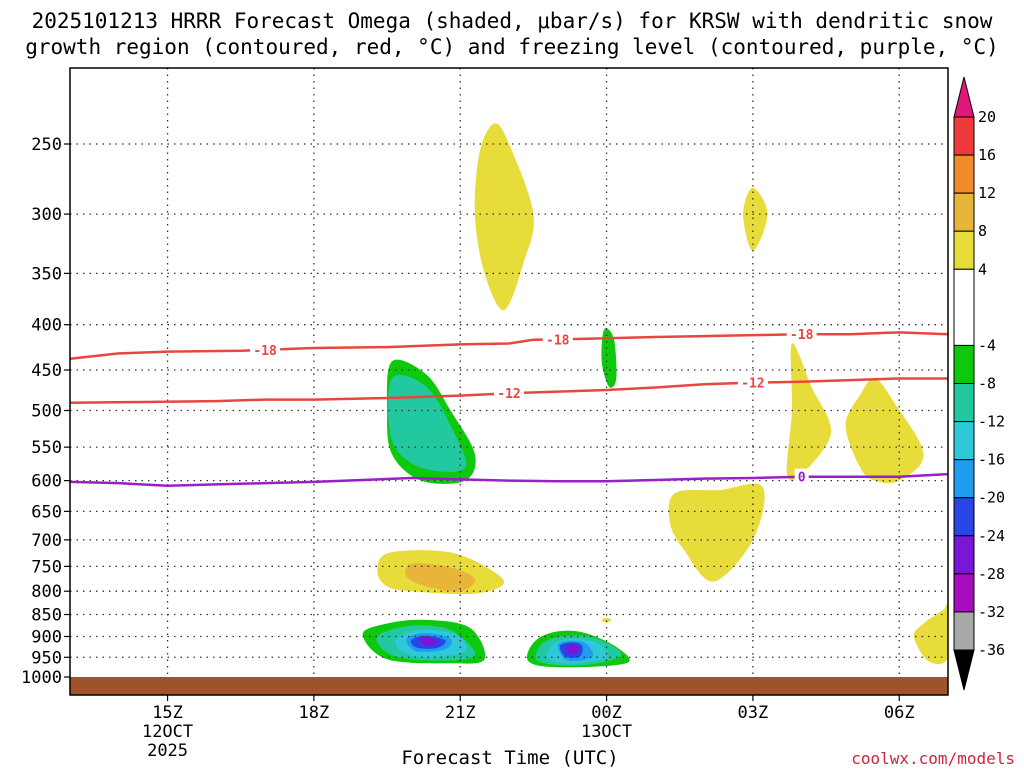  What do you see at coordinates (46, 592) in the screenshot?
I see `y-tick-label-800: 800` at bounding box center [46, 592].